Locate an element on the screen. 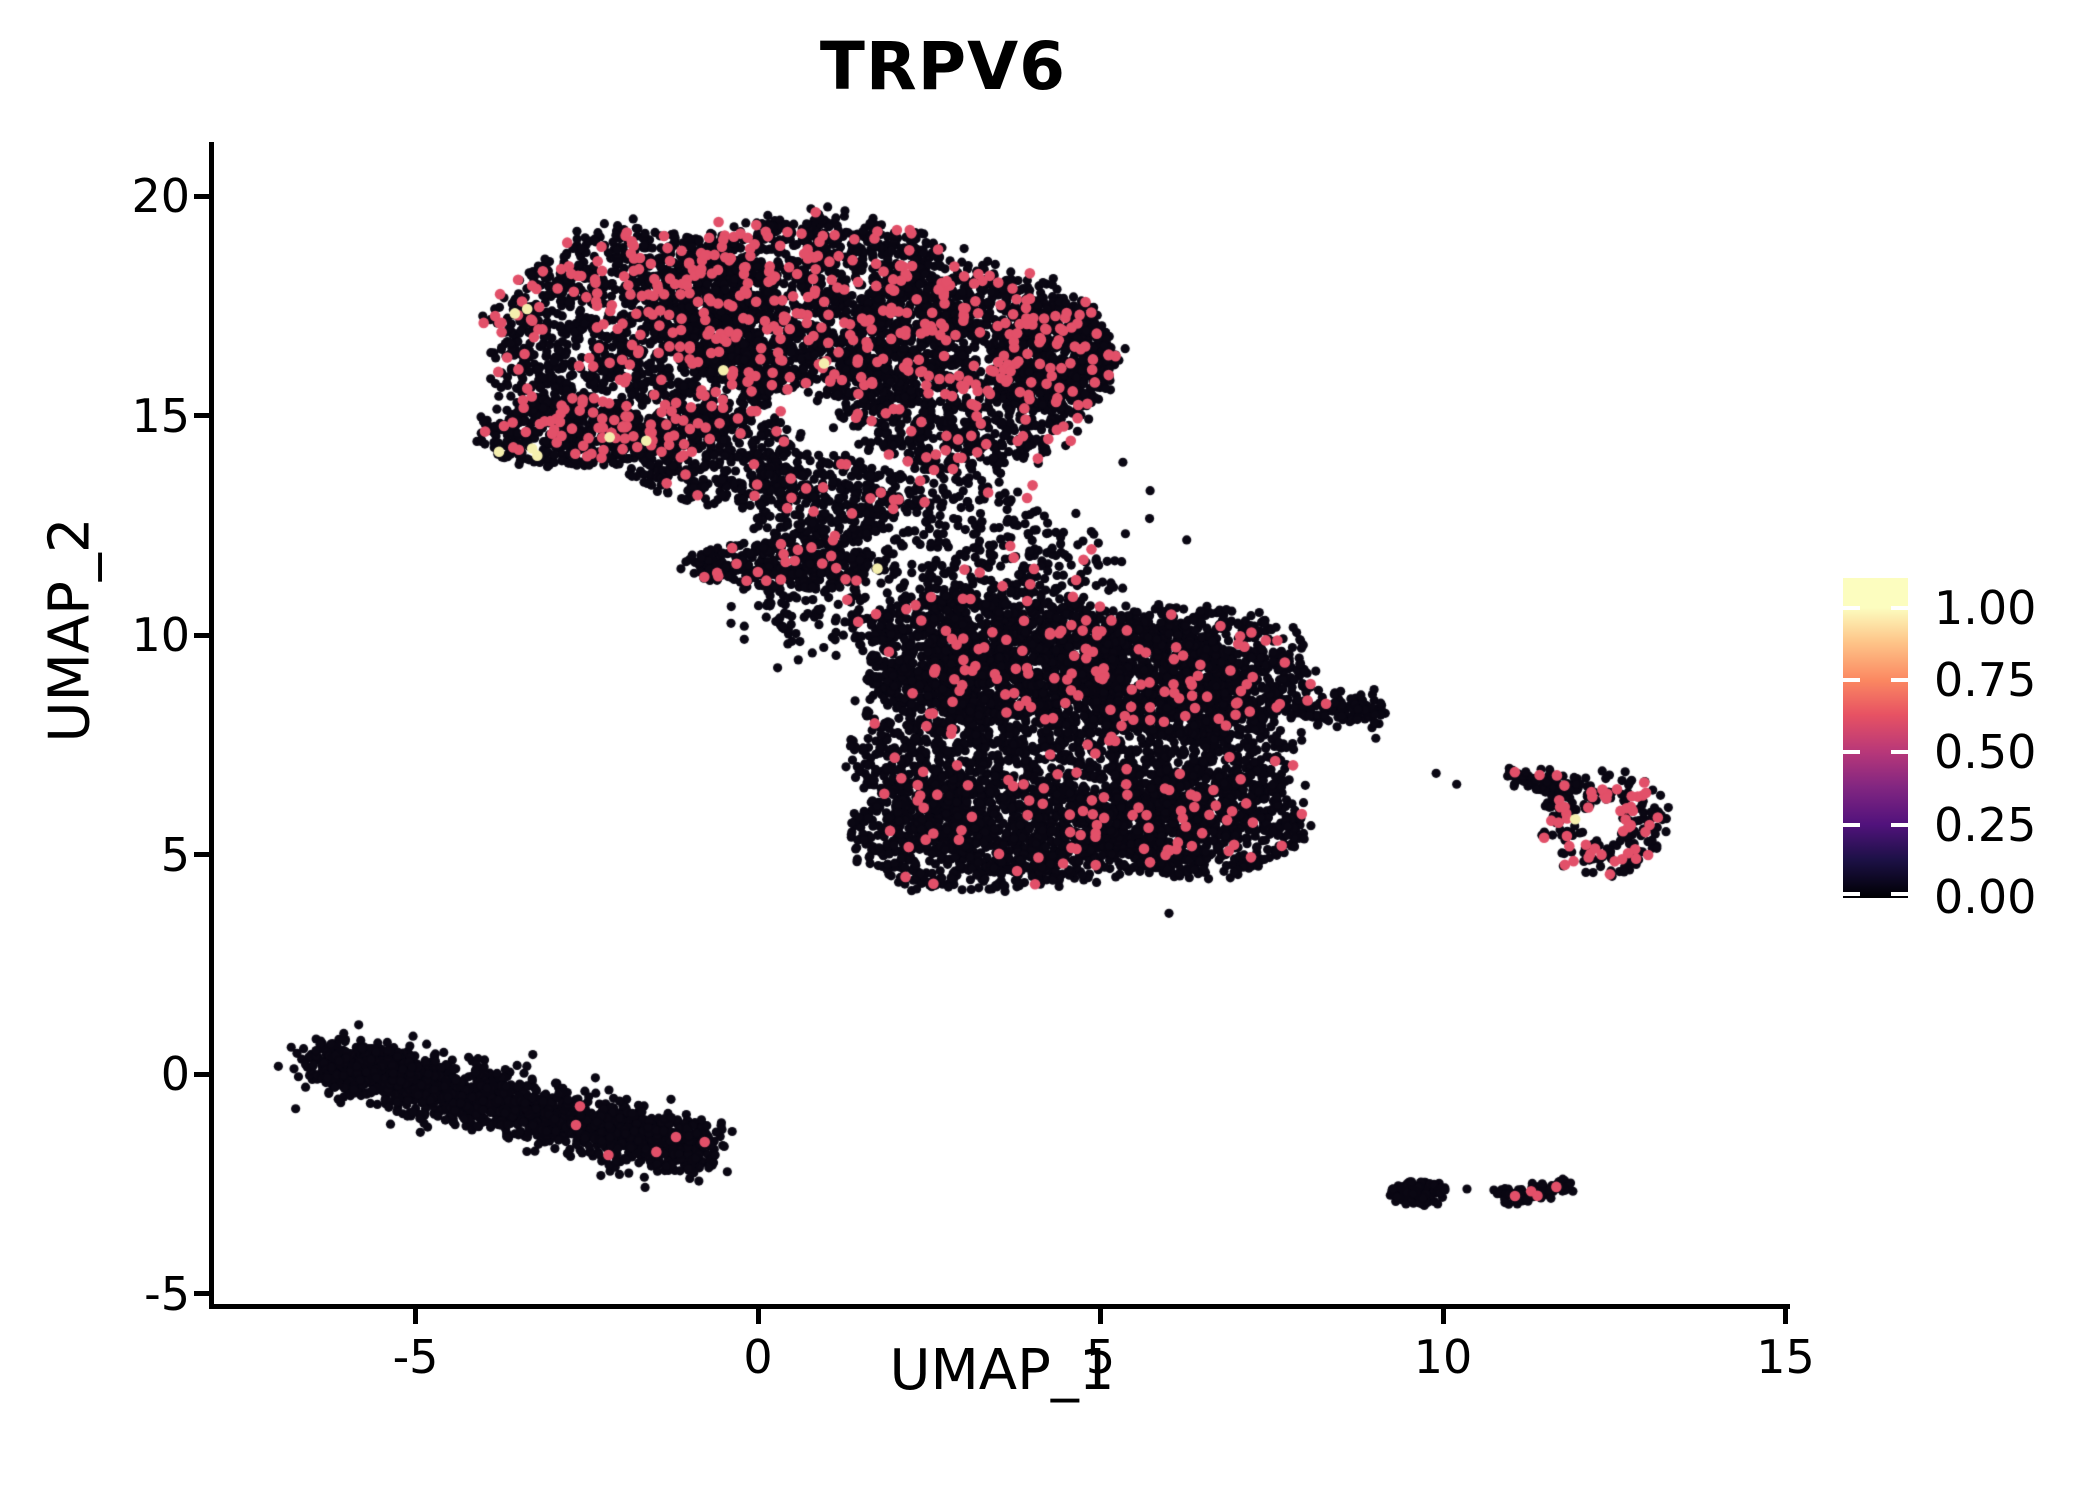  y-tick-label: -5 is located at coordinates (167, 1293).